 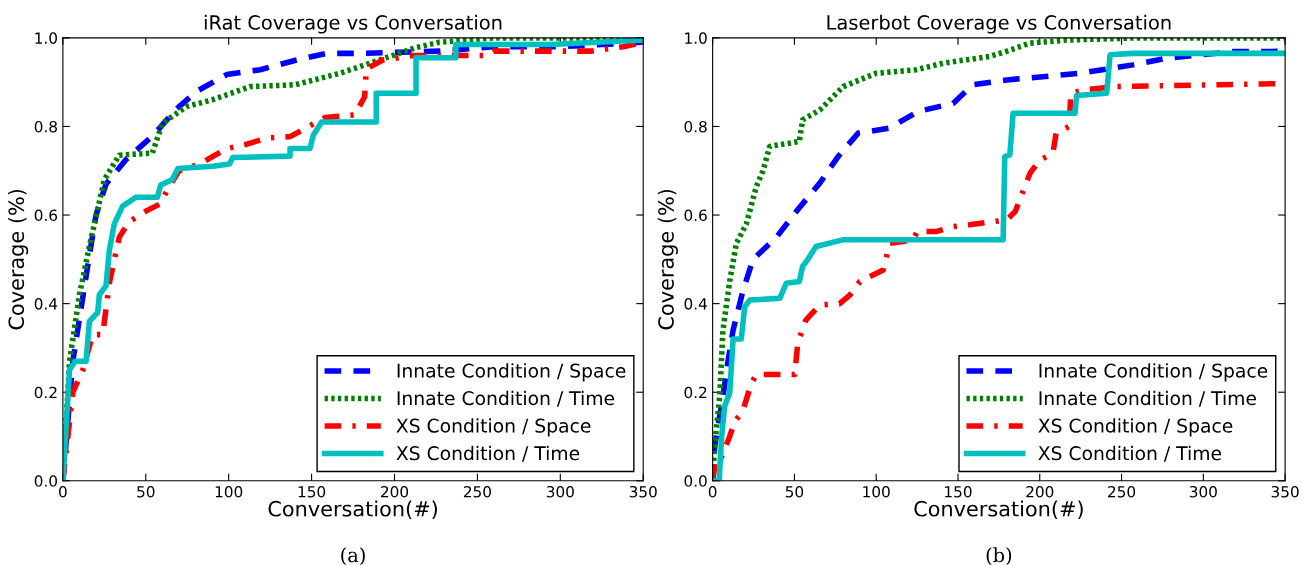 I want to click on chart-title: Laserbot Coverage vs Conversation, so click(x=999, y=24).